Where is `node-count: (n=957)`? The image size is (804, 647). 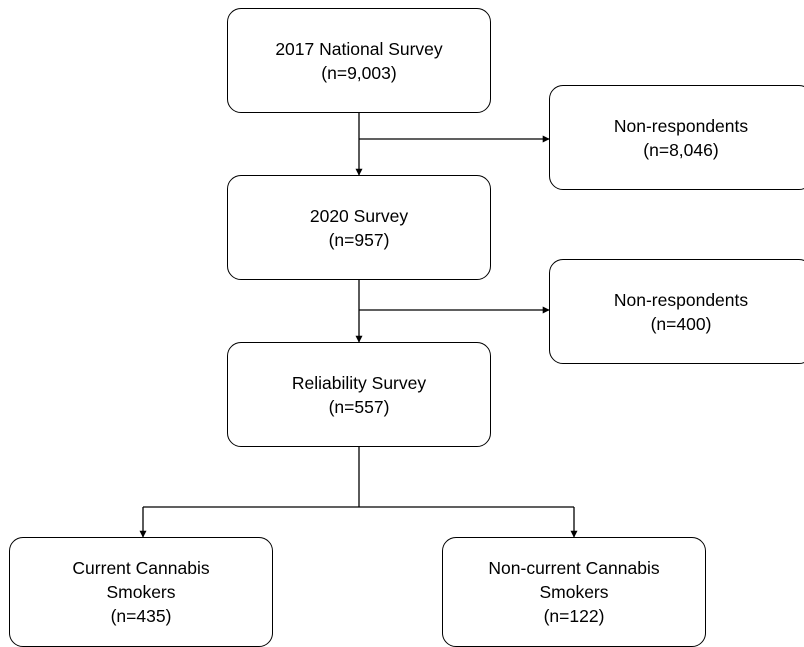 node-count: (n=957) is located at coordinates (359, 239).